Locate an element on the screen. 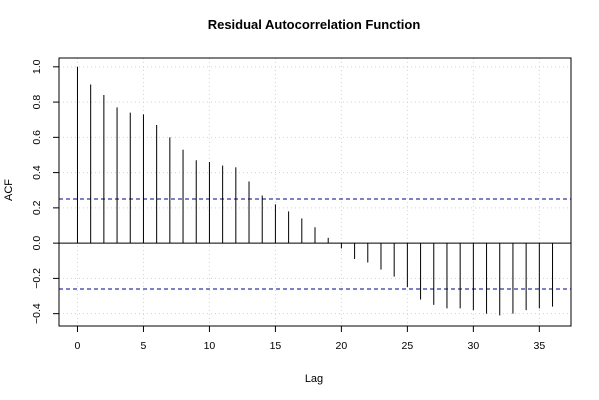  x-tick-label: 5 is located at coordinates (144, 346).